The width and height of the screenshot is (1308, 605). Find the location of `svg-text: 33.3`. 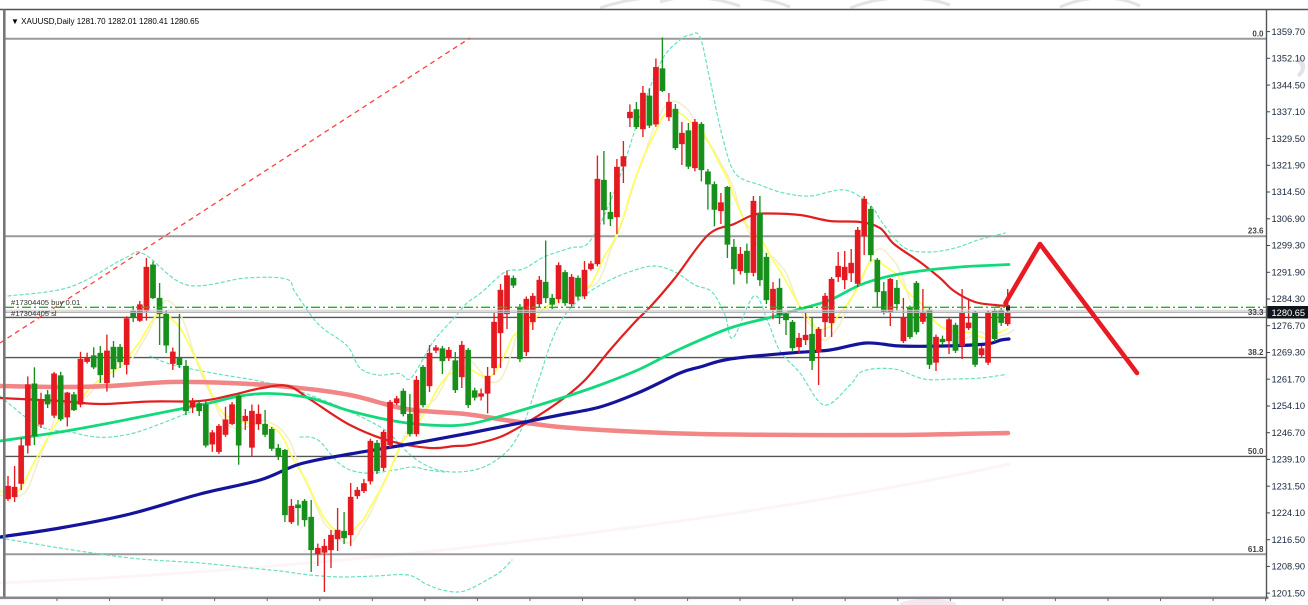

svg-text: 33.3 is located at coordinates (1256, 312).